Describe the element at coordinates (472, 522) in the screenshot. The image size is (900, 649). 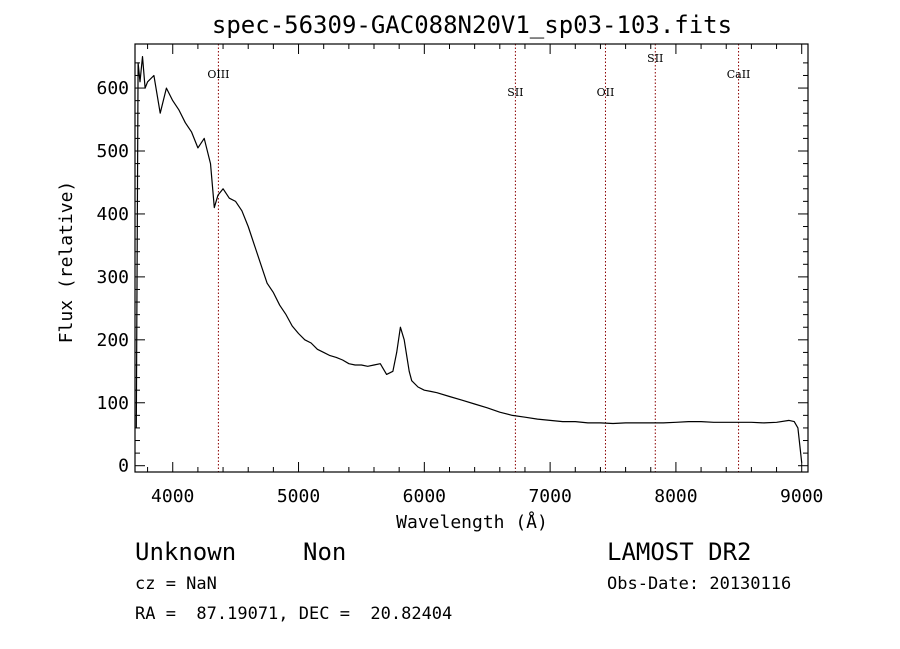
I see `x-axis-label: Wavelength (Å)` at that location.